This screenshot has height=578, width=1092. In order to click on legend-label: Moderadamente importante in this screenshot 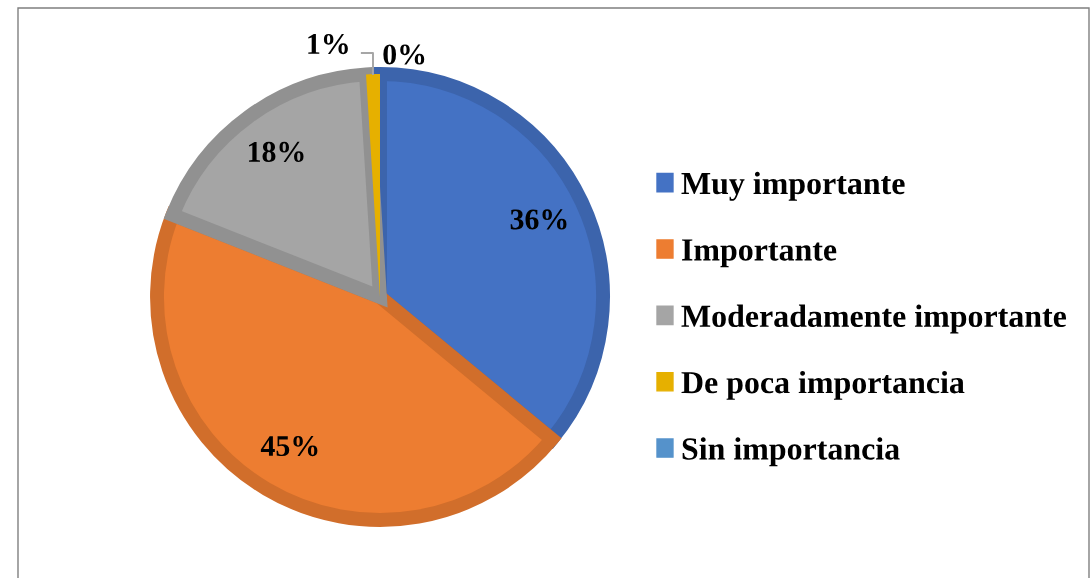, I will do `click(874, 319)`.